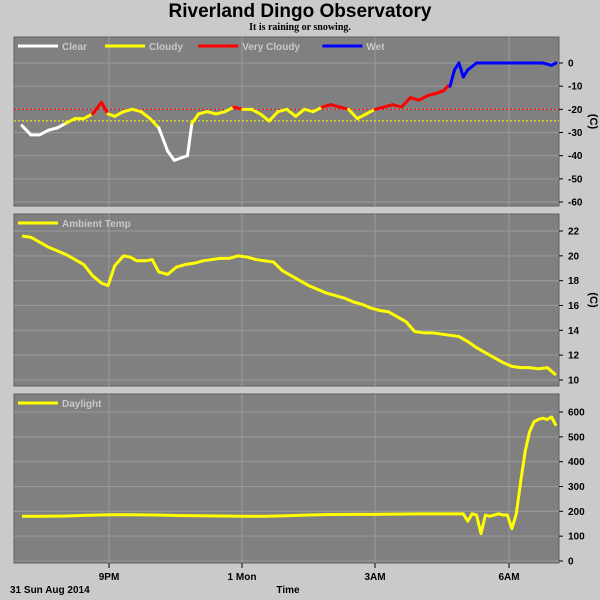 This screenshot has height=600, width=600. What do you see at coordinates (575, 179) in the screenshot?
I see `y-tick-label: -50` at bounding box center [575, 179].